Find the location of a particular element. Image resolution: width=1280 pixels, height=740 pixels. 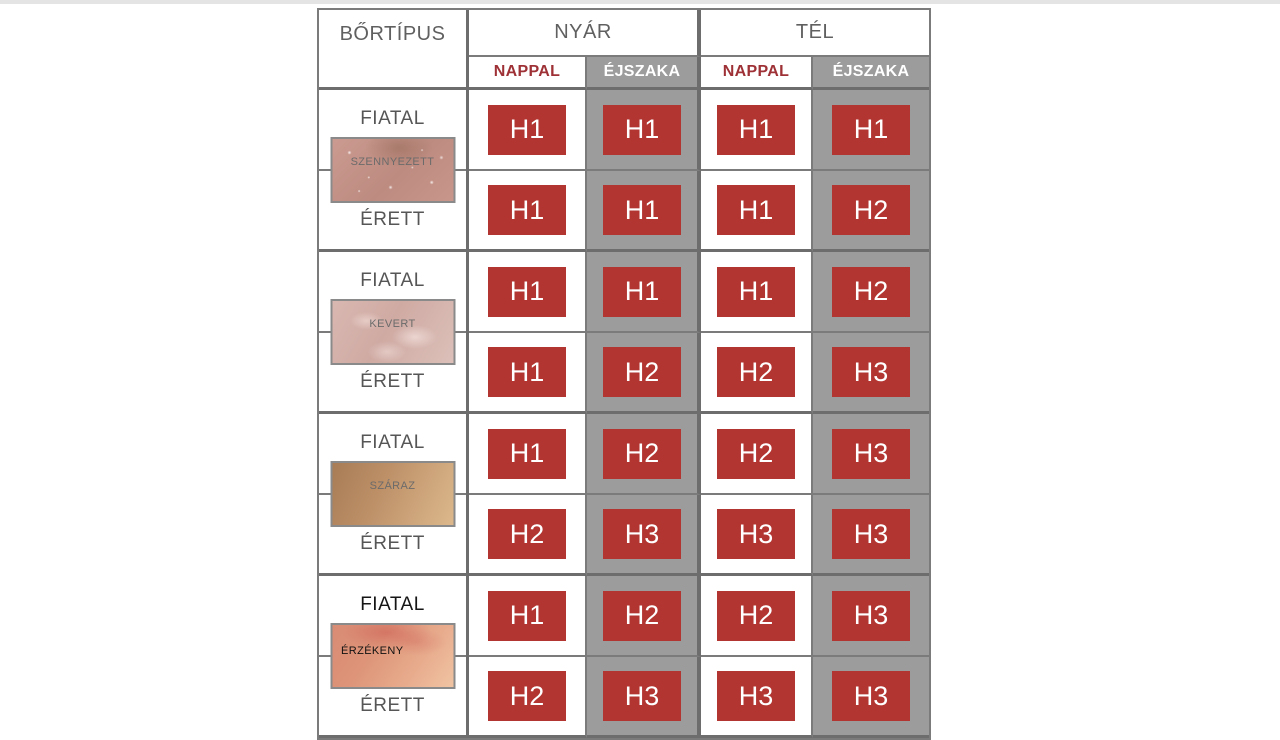

skin-photo-label: SZENNYEZETT is located at coordinates (392, 161).